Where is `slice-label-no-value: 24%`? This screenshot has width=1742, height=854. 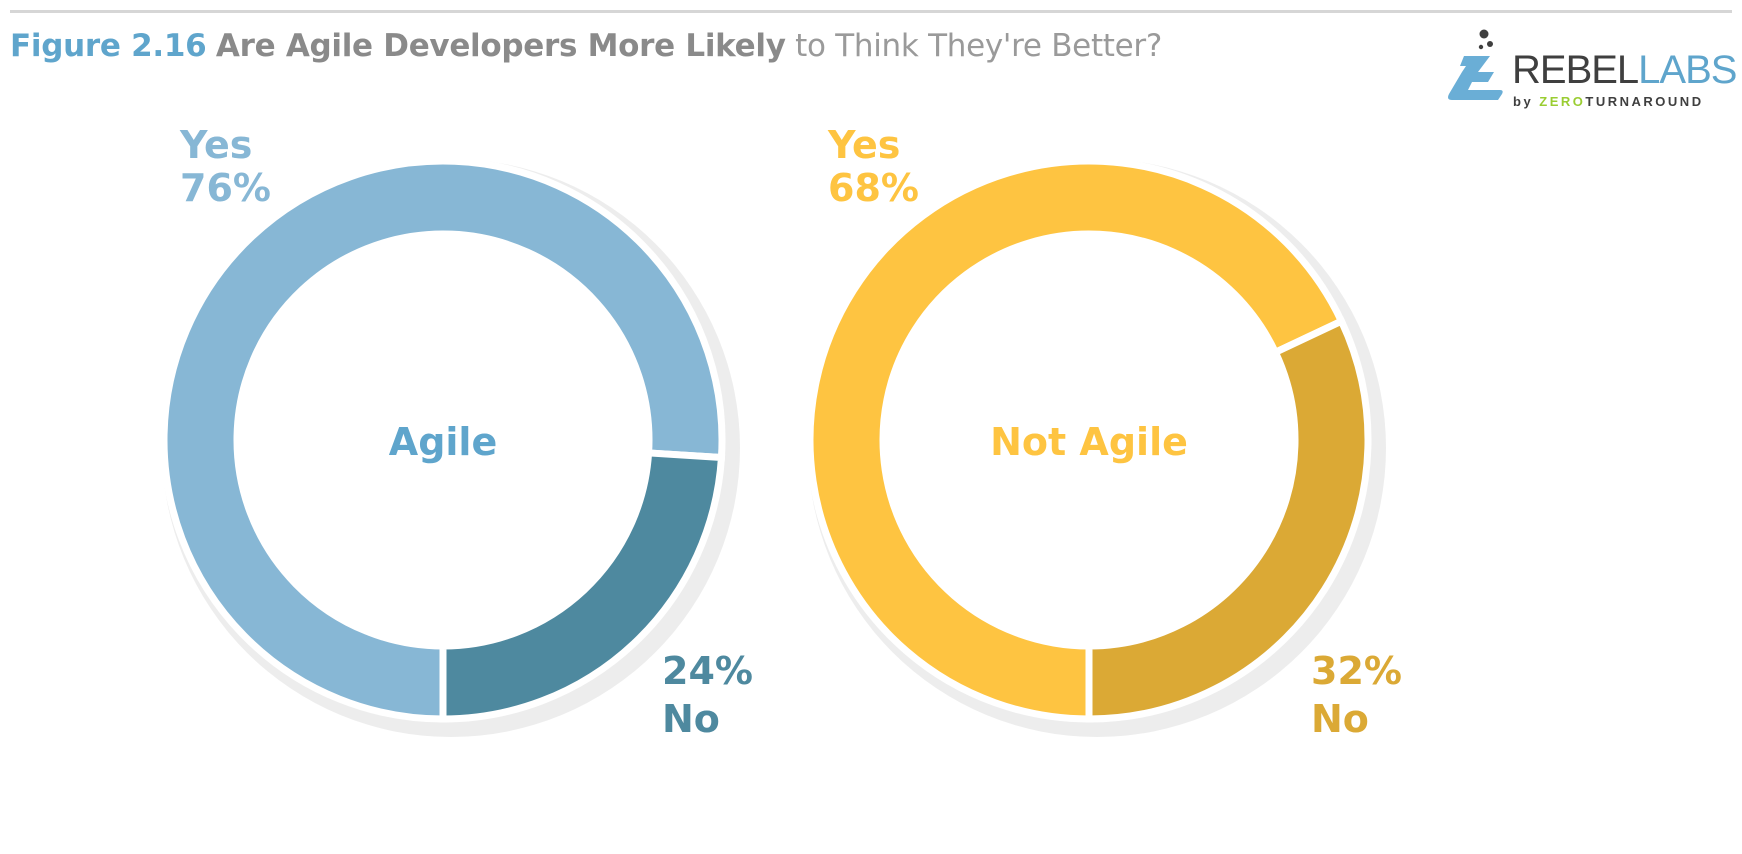
slice-label-no-value: 24% is located at coordinates (707, 671).